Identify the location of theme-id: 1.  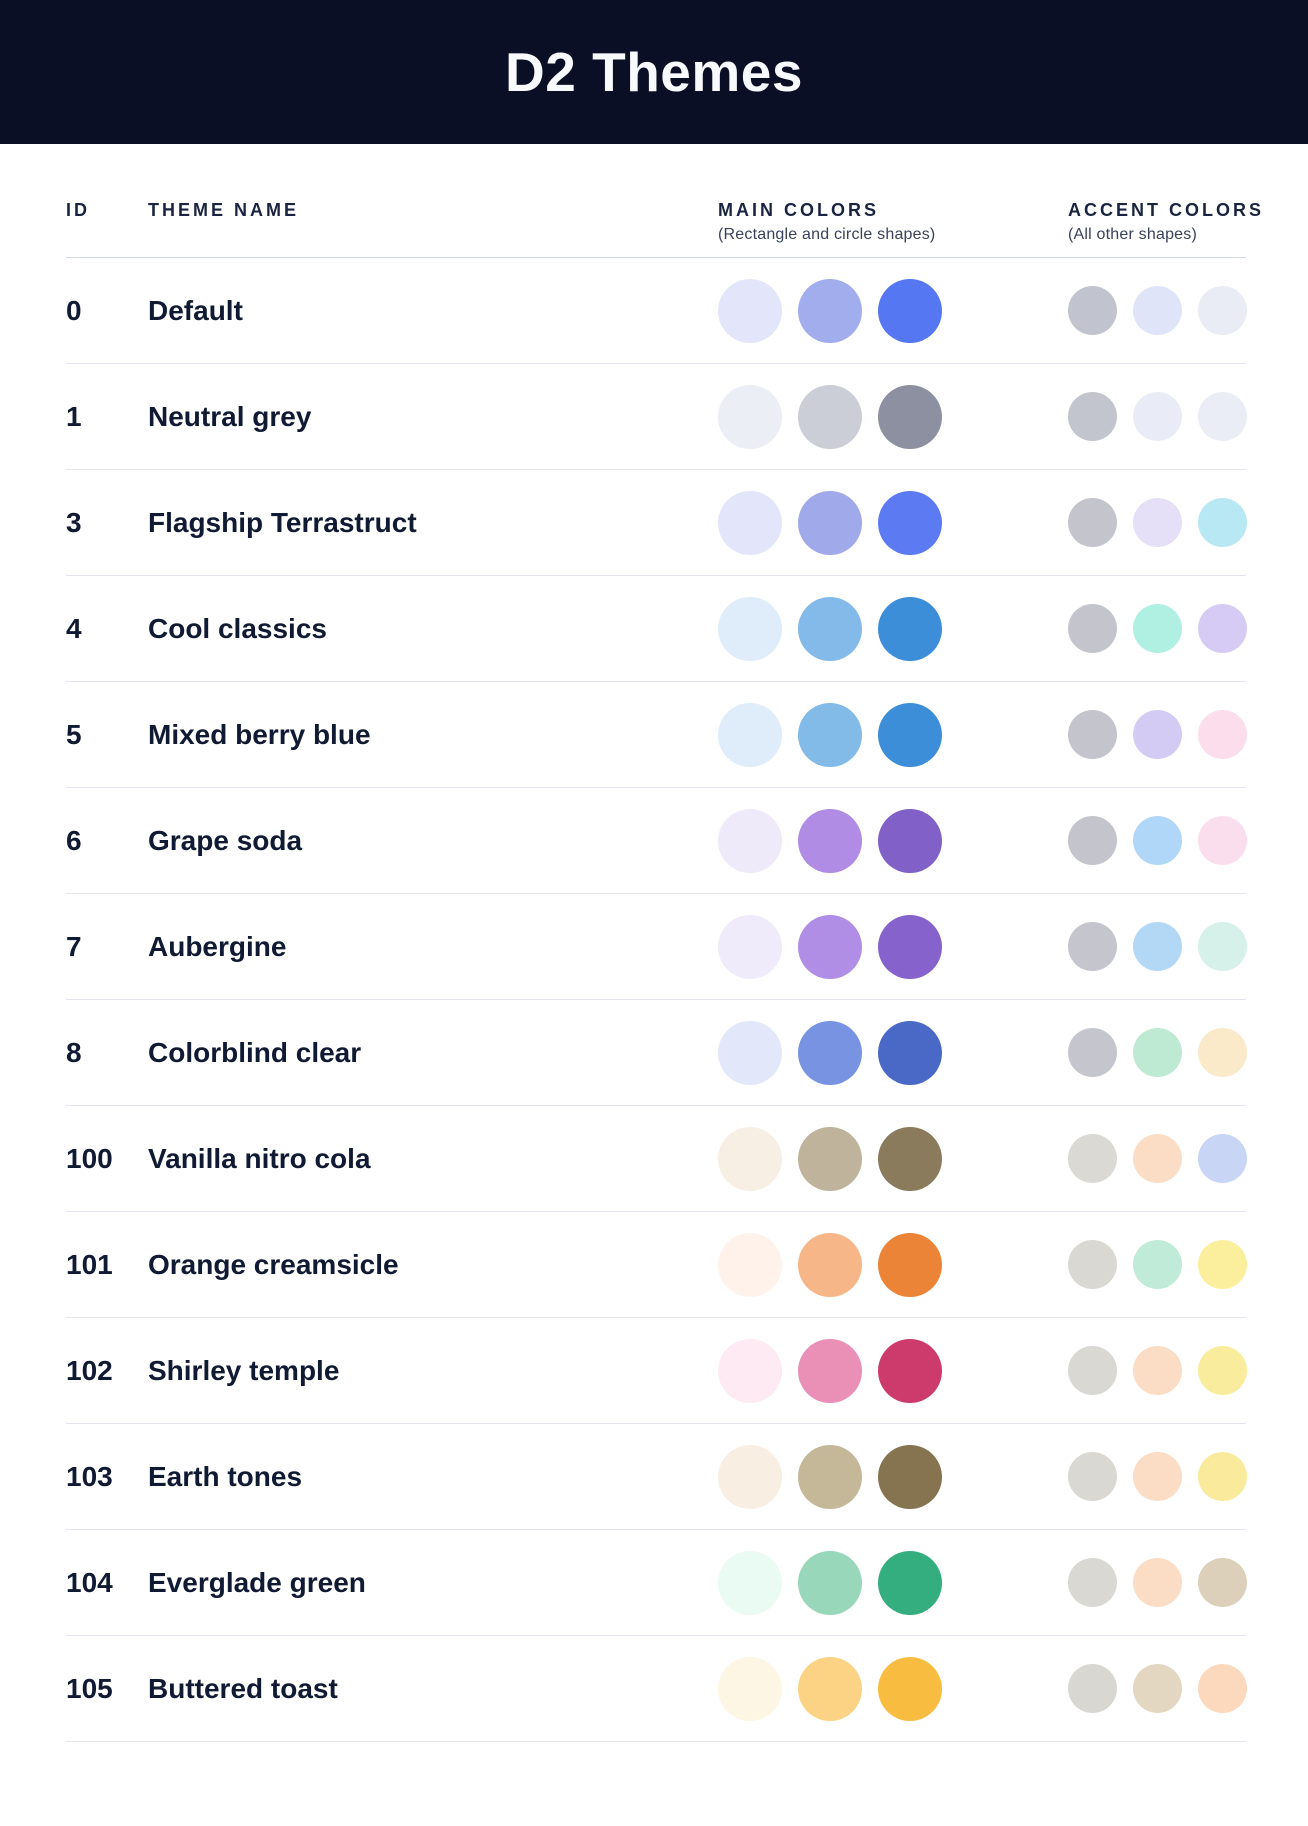
(74, 416).